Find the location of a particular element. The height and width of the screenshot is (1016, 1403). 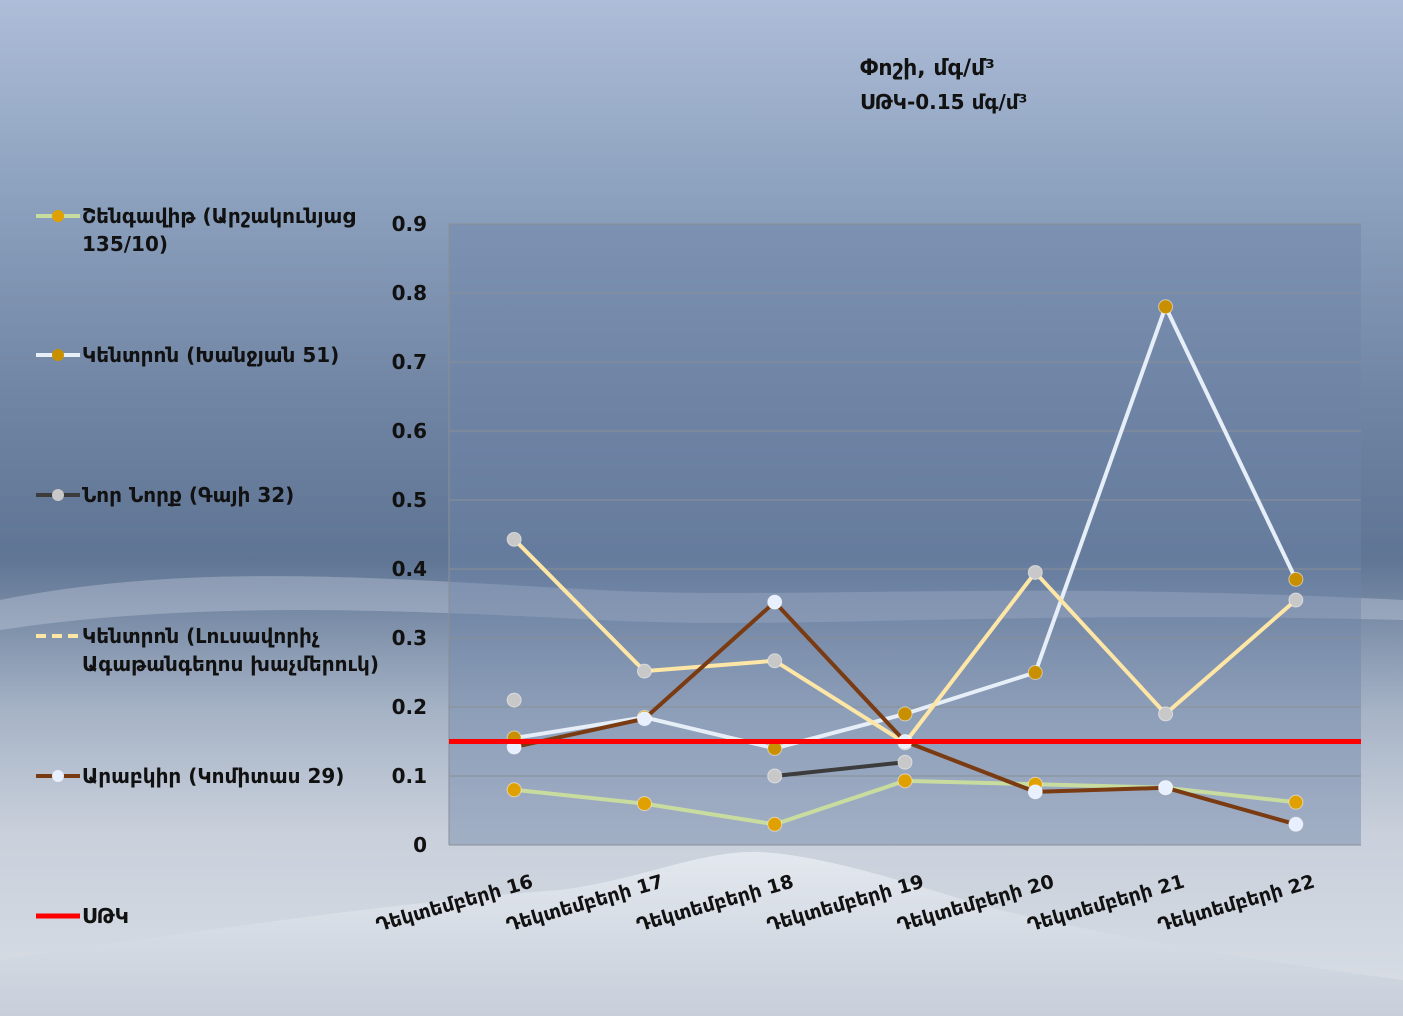

legend-label-kentron-lusavorich-2: Ագաթանգեղոս խաչմերուկ) is located at coordinates (231, 664).